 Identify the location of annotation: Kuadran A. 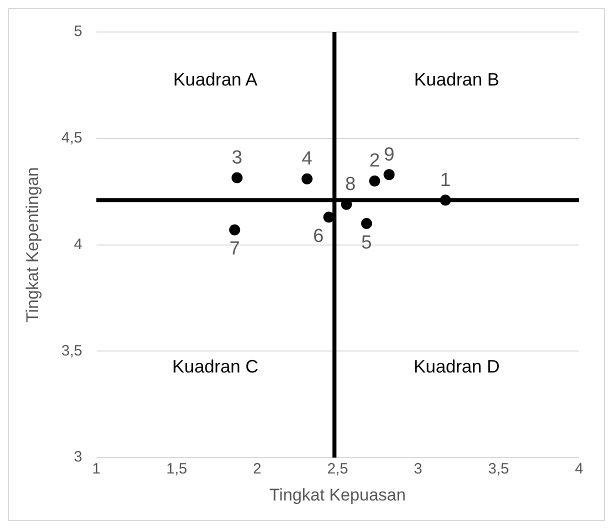
(215, 80).